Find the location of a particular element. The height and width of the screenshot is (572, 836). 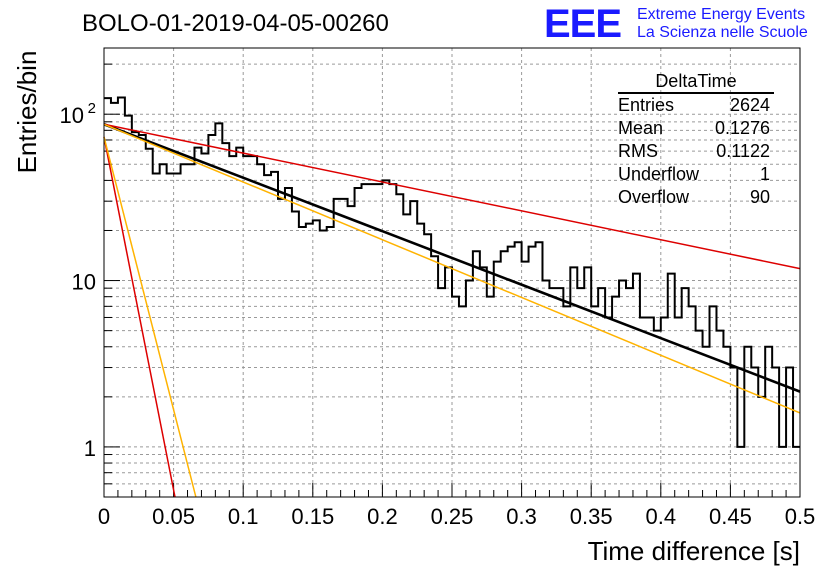

stats-row-overflow: Overflow 90 is located at coordinates (696, 197).